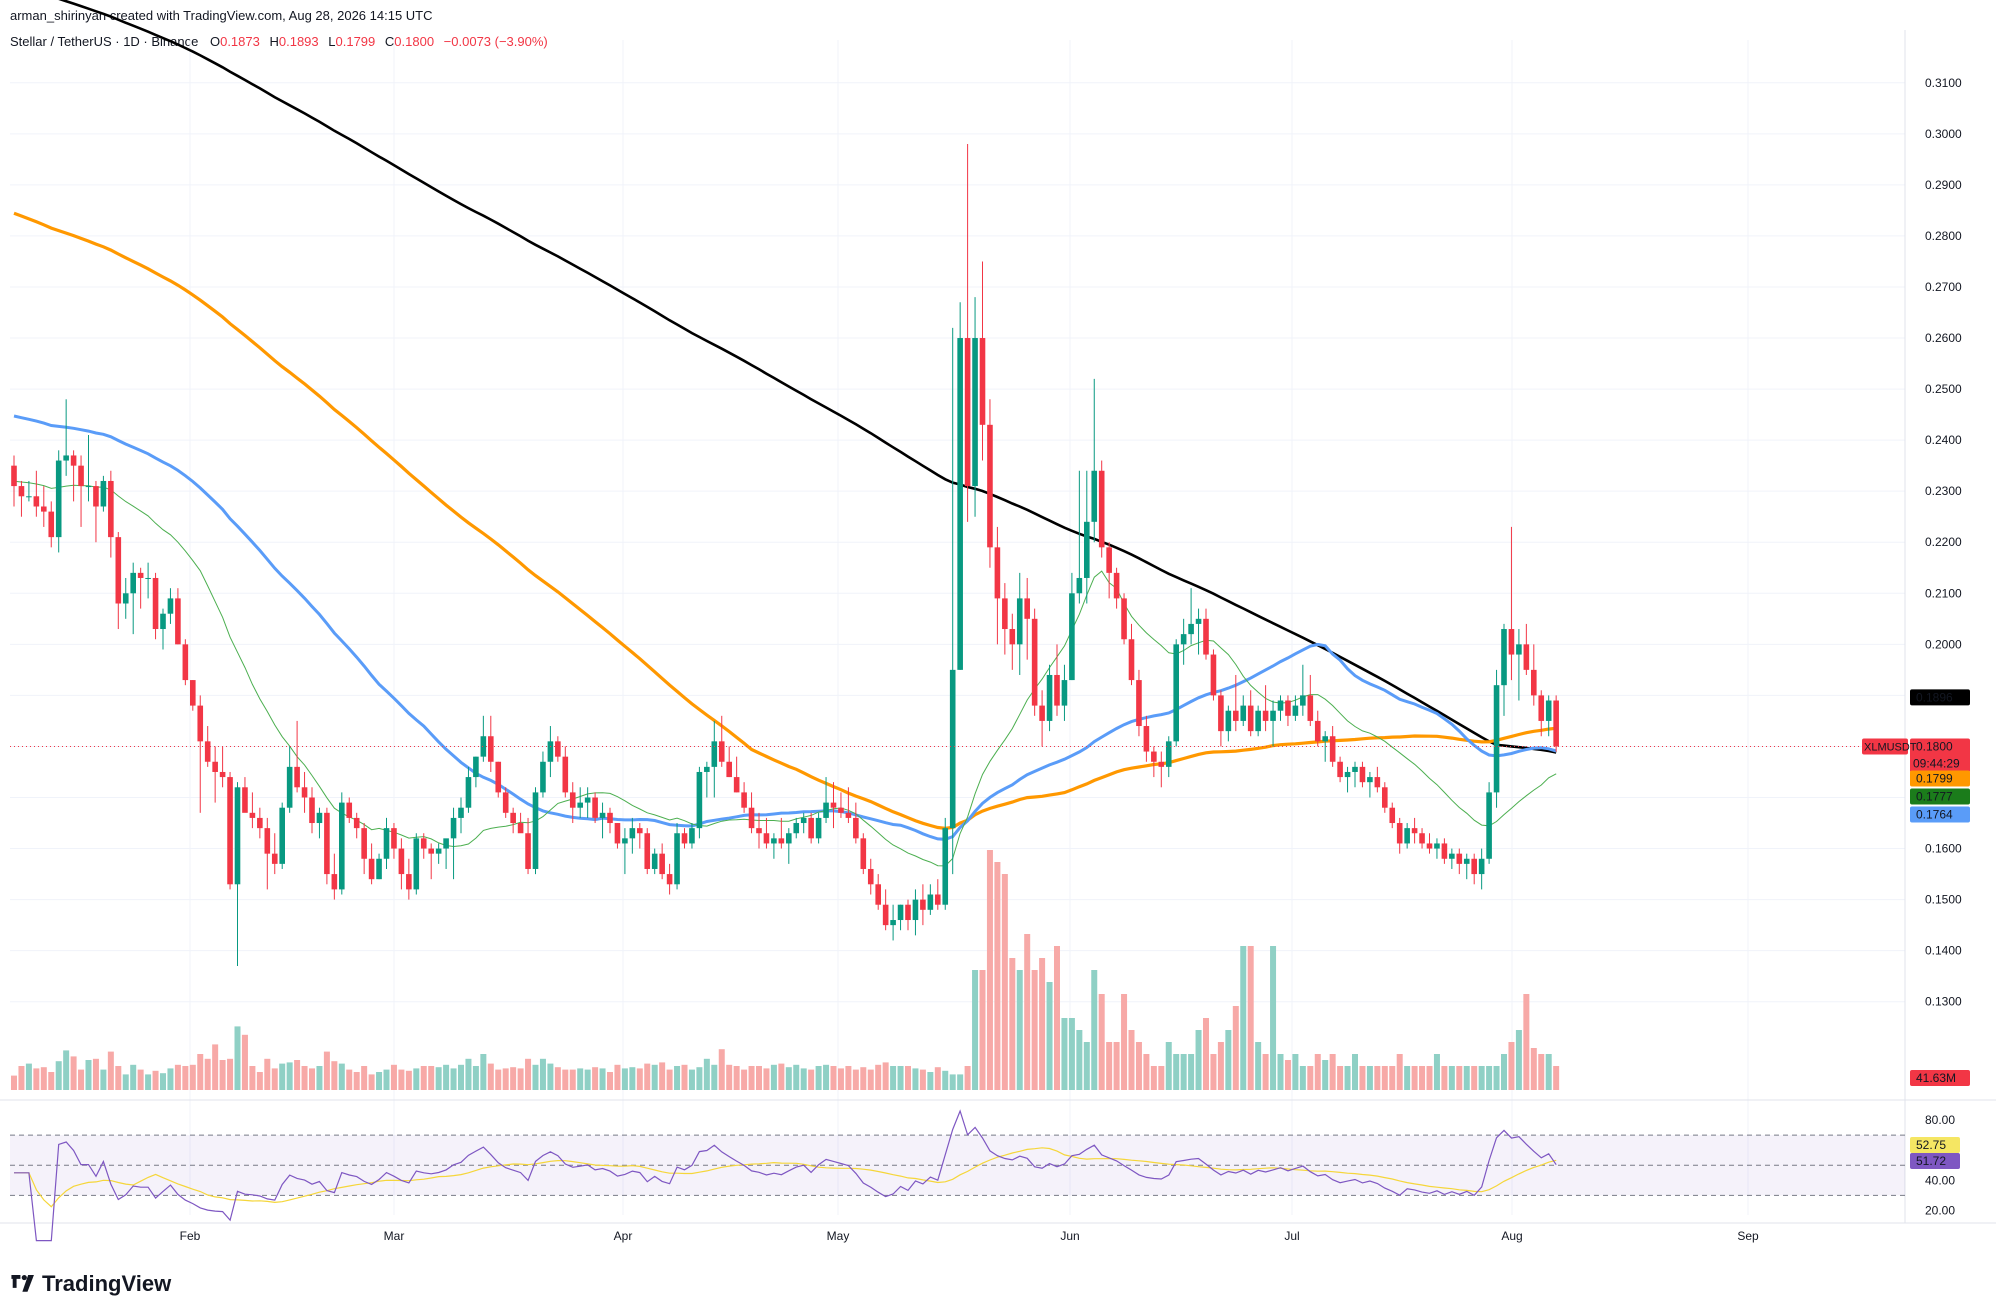  Describe the element at coordinates (1943, 389) in the screenshot. I see `price-tick-label: 0.2500` at that location.